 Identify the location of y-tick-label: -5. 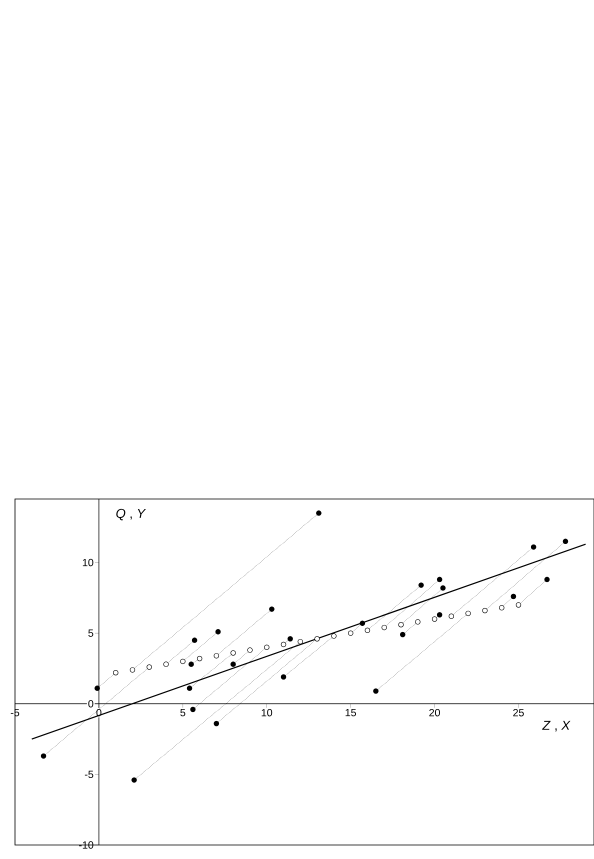
(89, 774).